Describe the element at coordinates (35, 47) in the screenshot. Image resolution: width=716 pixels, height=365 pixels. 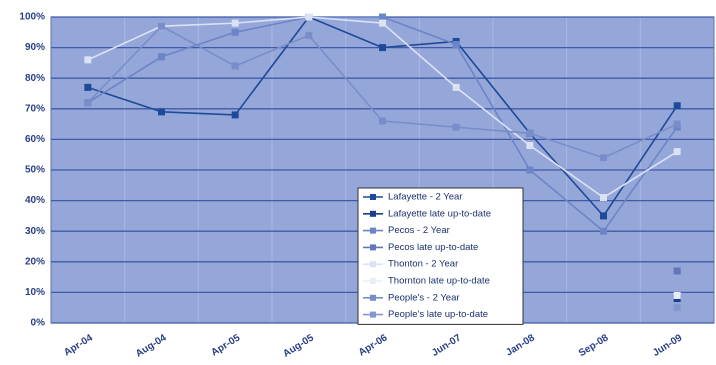
I see `y-tick-label: 90%` at that location.